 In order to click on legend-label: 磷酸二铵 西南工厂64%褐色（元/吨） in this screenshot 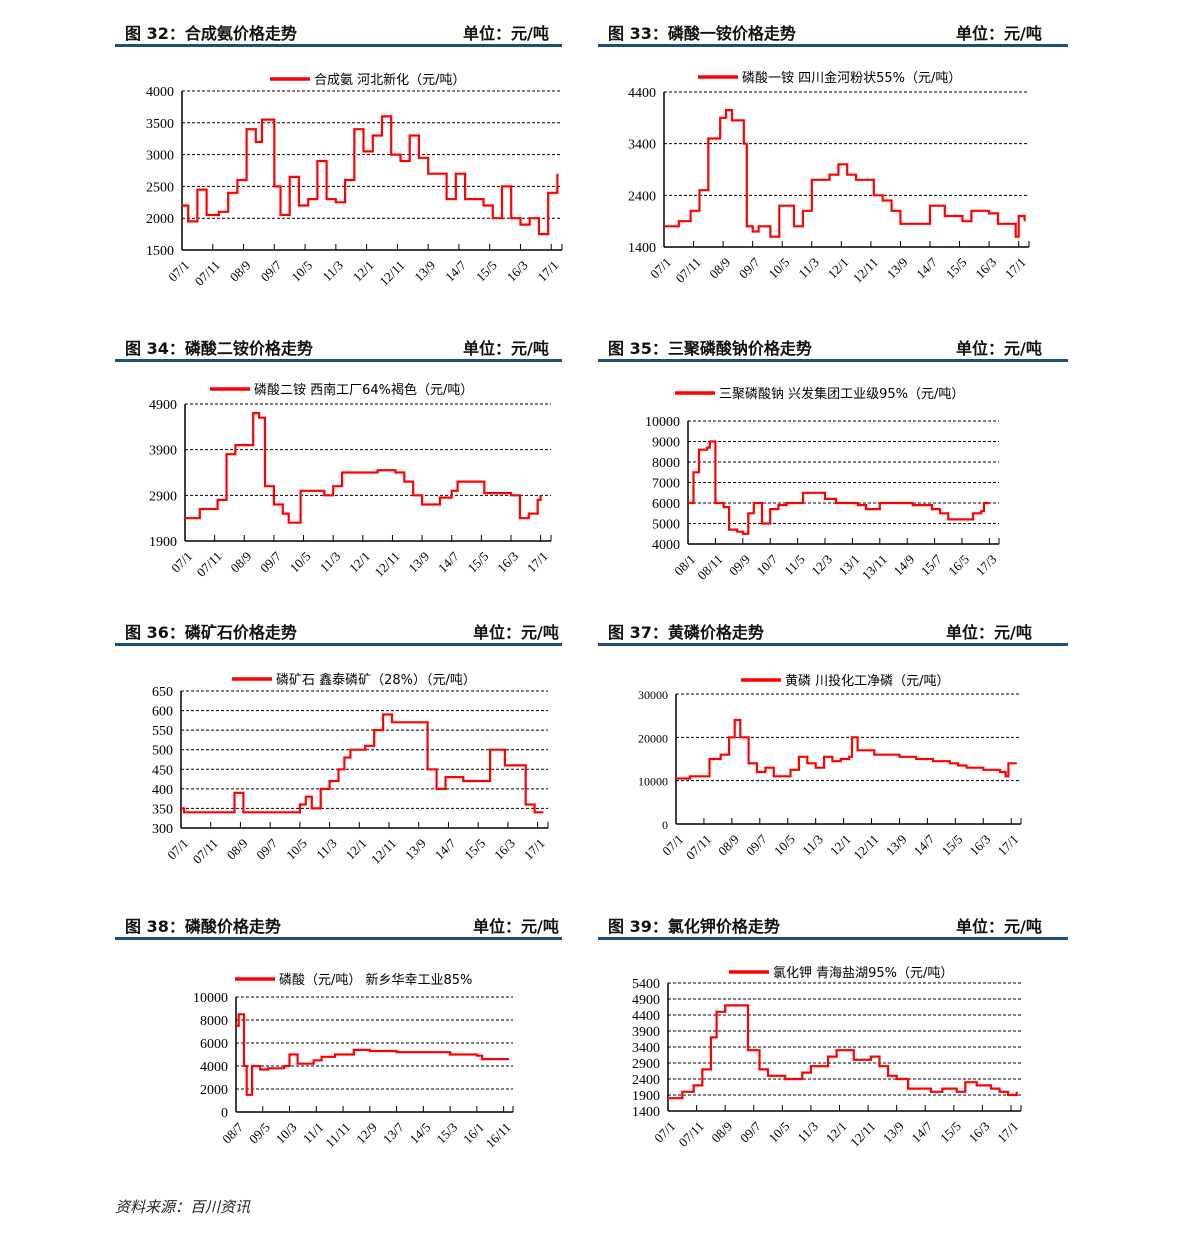, I will do `click(363, 390)`.